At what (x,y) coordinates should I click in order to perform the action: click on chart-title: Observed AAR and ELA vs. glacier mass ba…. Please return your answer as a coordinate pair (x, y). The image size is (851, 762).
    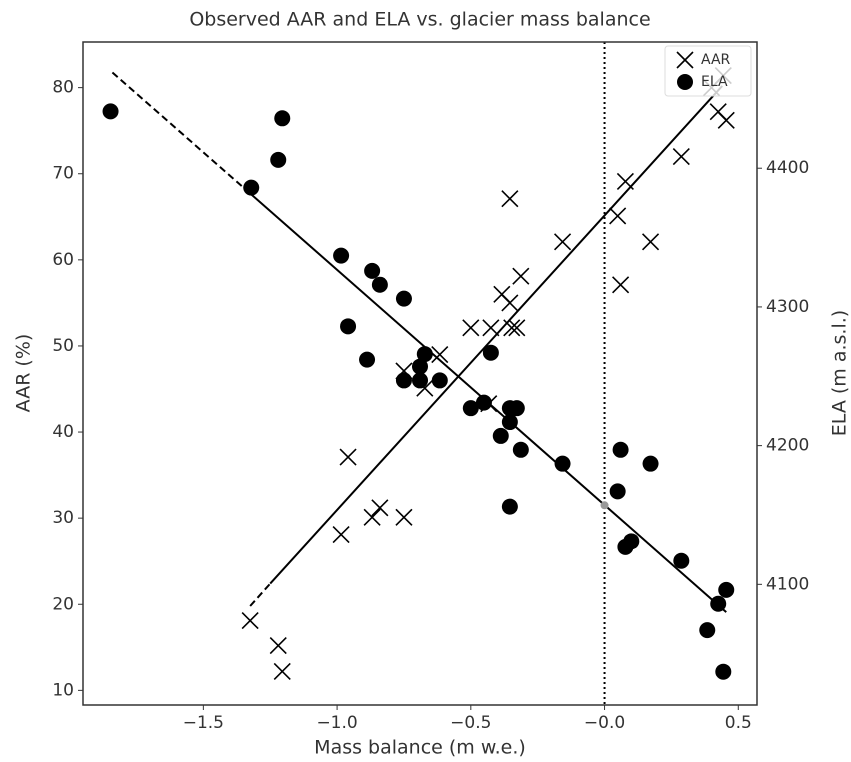
    Looking at the image, I should click on (419, 20).